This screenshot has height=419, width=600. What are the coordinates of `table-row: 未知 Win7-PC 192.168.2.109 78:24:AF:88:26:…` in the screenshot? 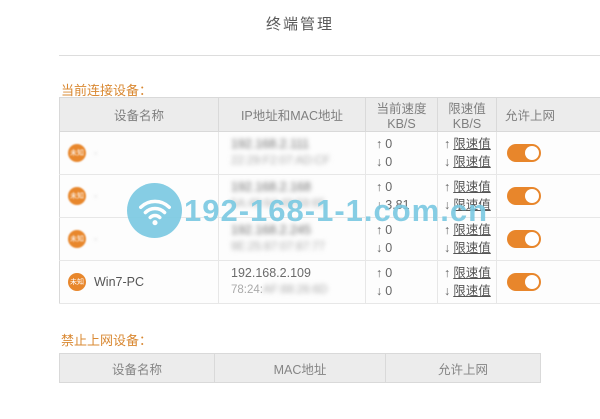 It's located at (329, 282).